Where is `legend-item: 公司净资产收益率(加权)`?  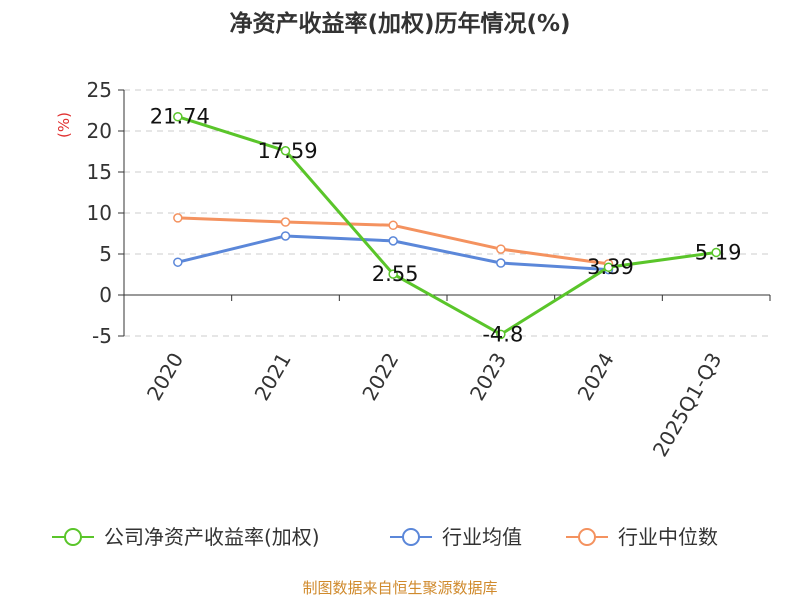 legend-item: 公司净资产收益率(加权) is located at coordinates (186, 537).